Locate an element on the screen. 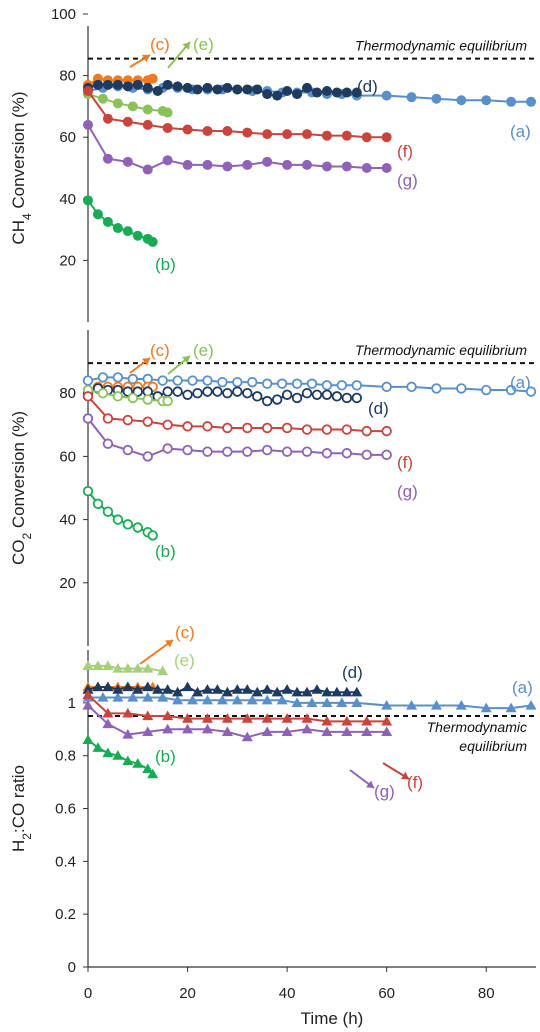 This screenshot has height=1032, width=540. series-label: (c) is located at coordinates (160, 44).